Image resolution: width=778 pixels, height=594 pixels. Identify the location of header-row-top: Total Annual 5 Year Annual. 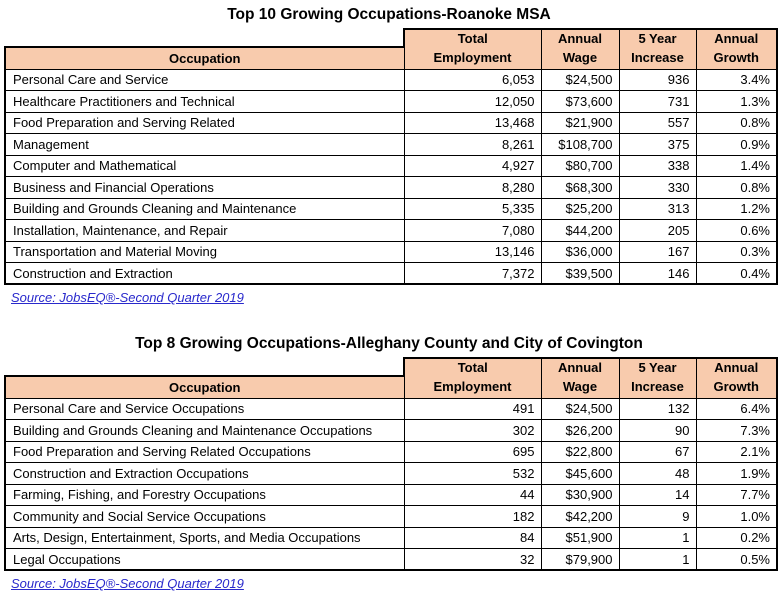
(391, 366).